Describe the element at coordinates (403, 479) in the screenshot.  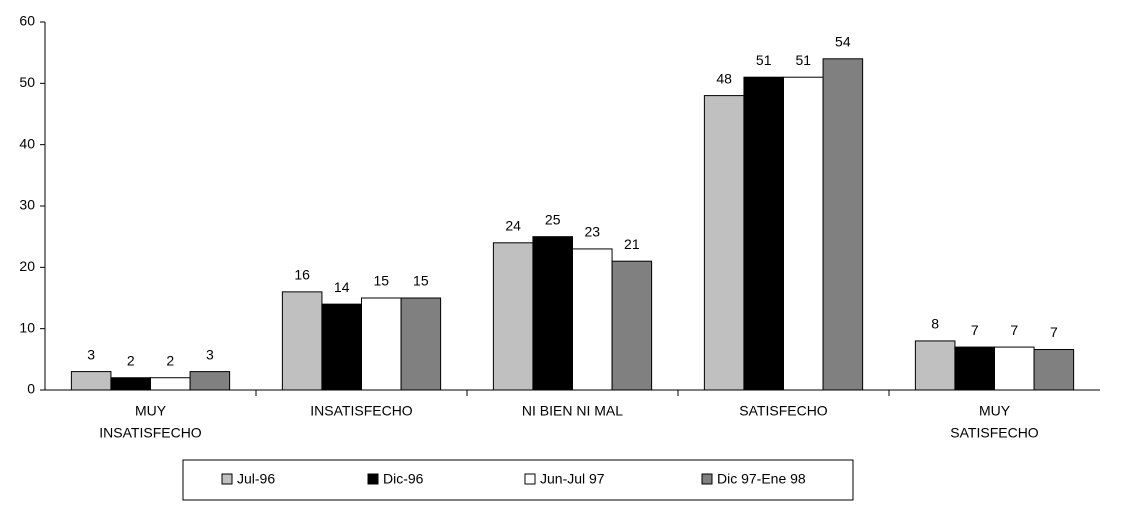
I see `legend-label: Dic-96` at that location.